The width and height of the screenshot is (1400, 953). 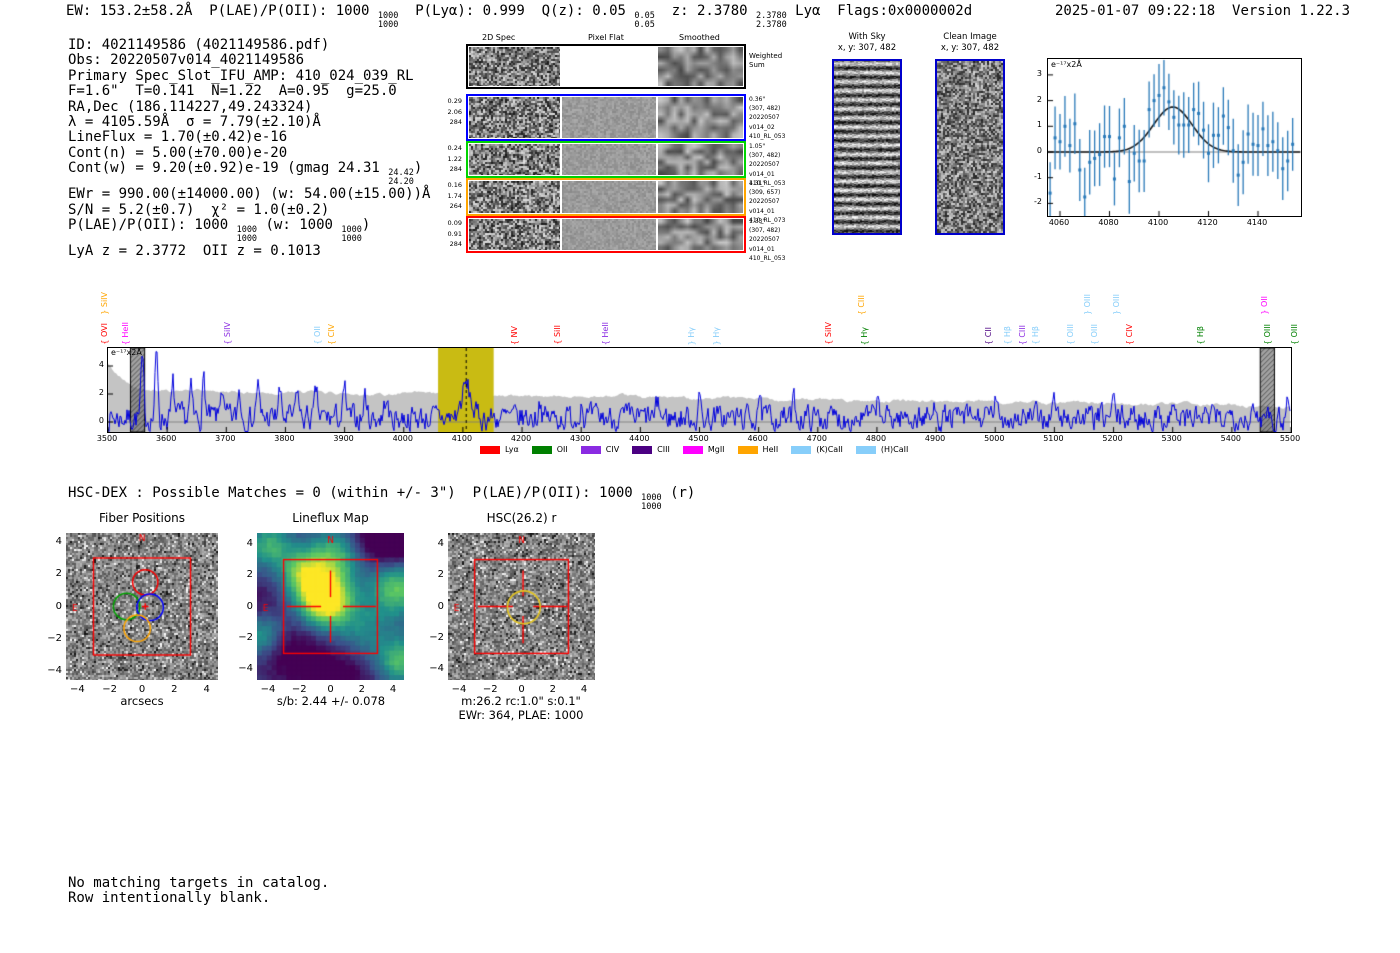 What do you see at coordinates (462, 438) in the screenshot?
I see `wavelength-tick: 4100` at bounding box center [462, 438].